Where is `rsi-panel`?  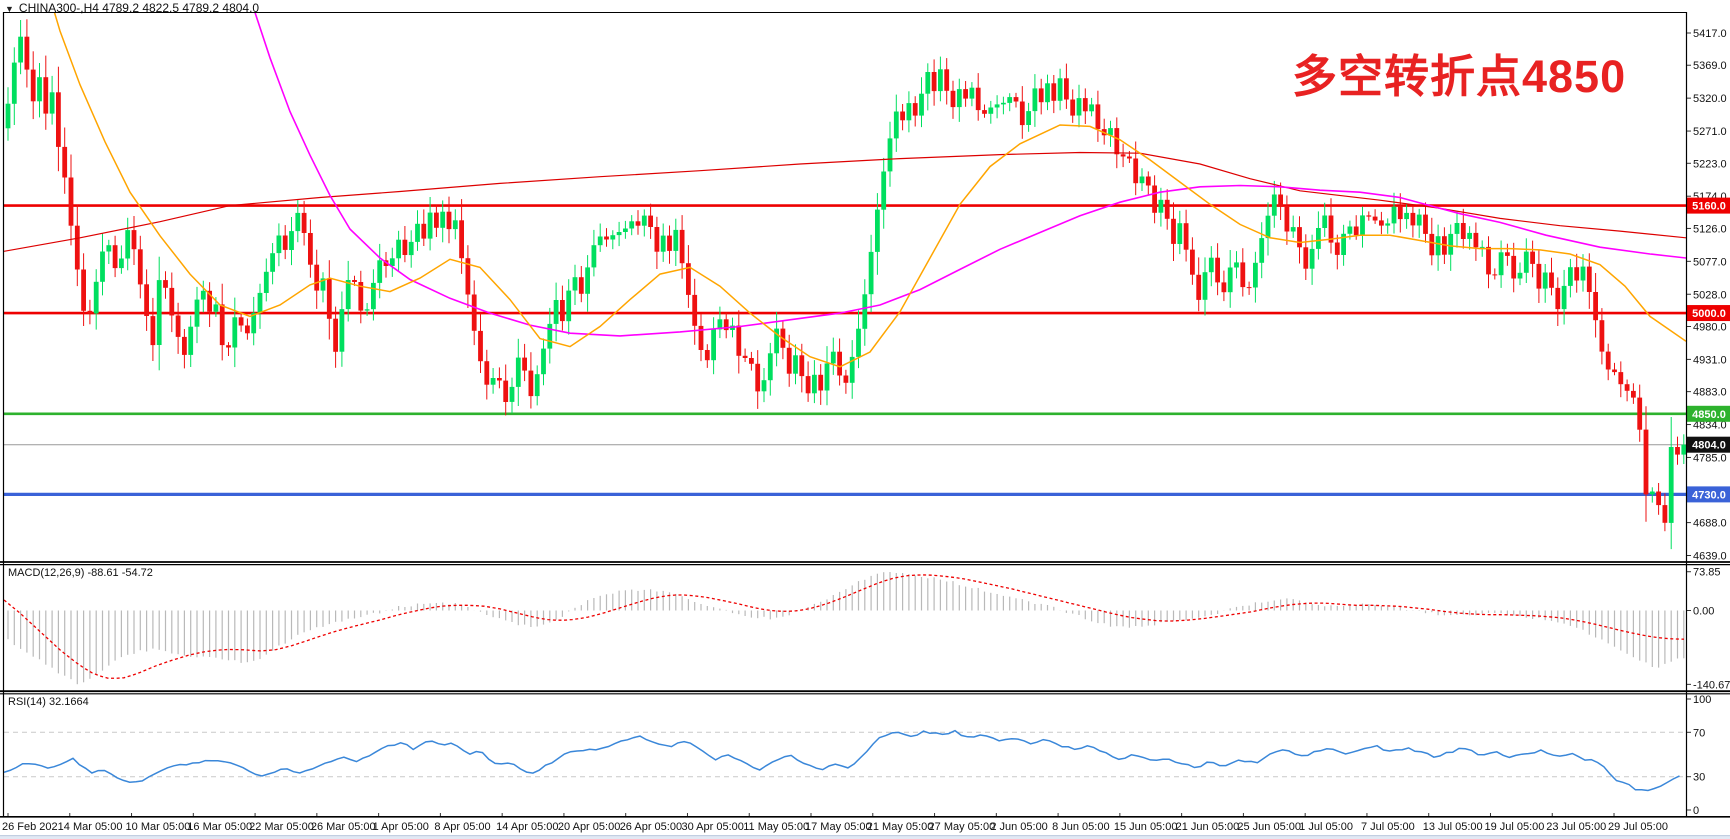
rsi-panel is located at coordinates (845, 760).